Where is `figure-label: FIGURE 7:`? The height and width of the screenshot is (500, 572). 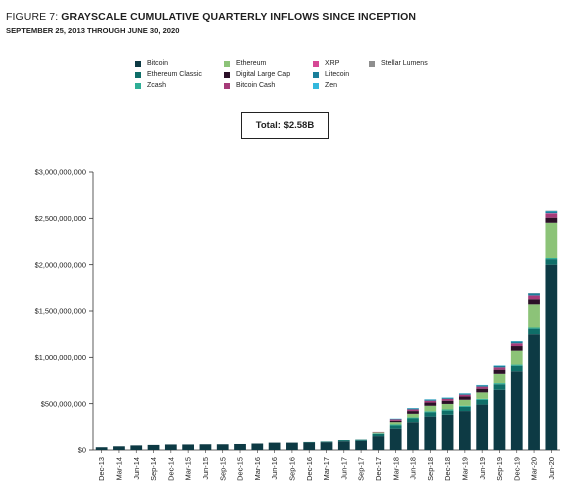
figure-label: FIGURE 7: is located at coordinates (34, 17).